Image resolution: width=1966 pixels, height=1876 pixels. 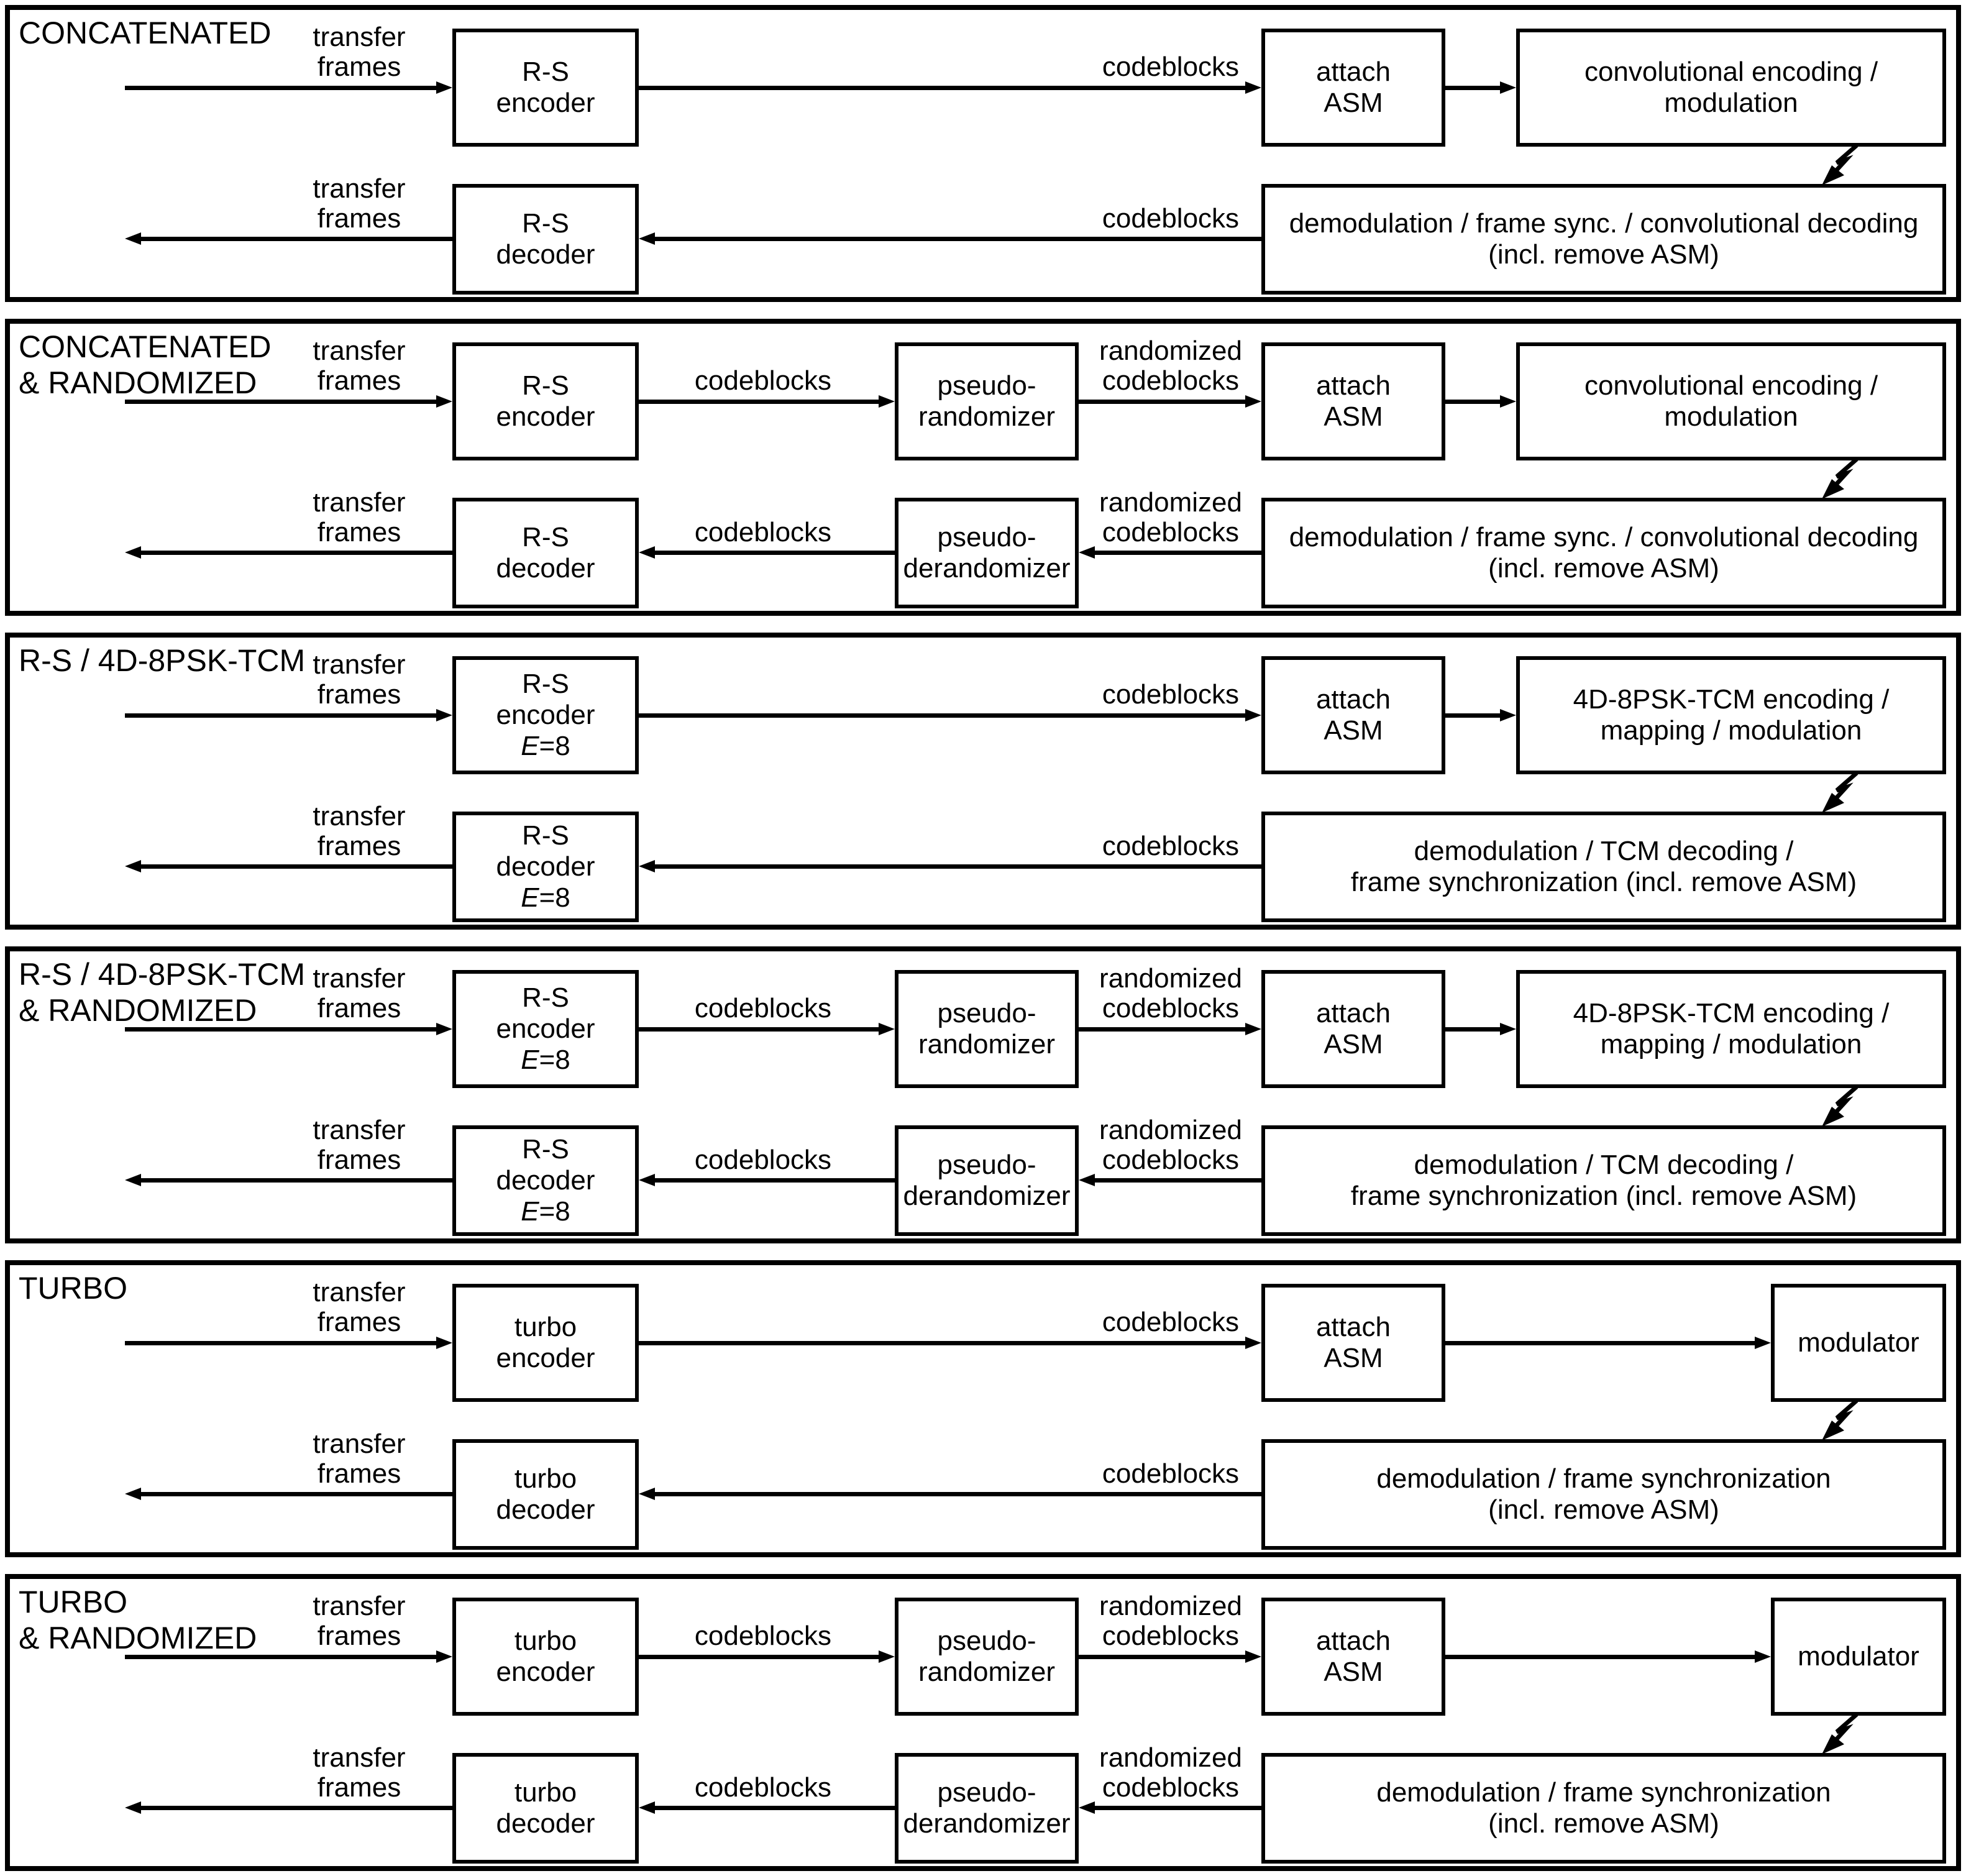 I want to click on box-convolutional-encoding-modulation: convolutional encoding / modulation, so click(x=1731, y=88).